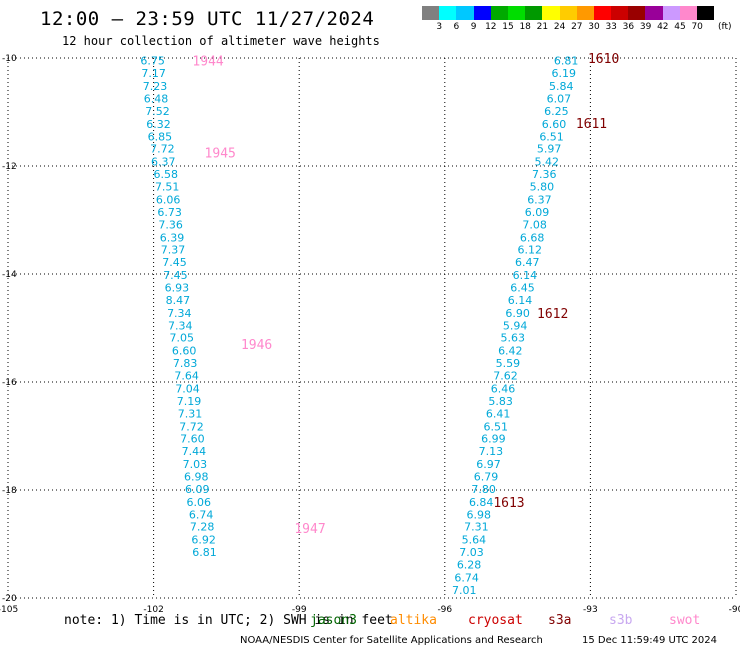 The height and width of the screenshot is (650, 740). I want to click on wave-height-value: 5.59, so click(508, 363).